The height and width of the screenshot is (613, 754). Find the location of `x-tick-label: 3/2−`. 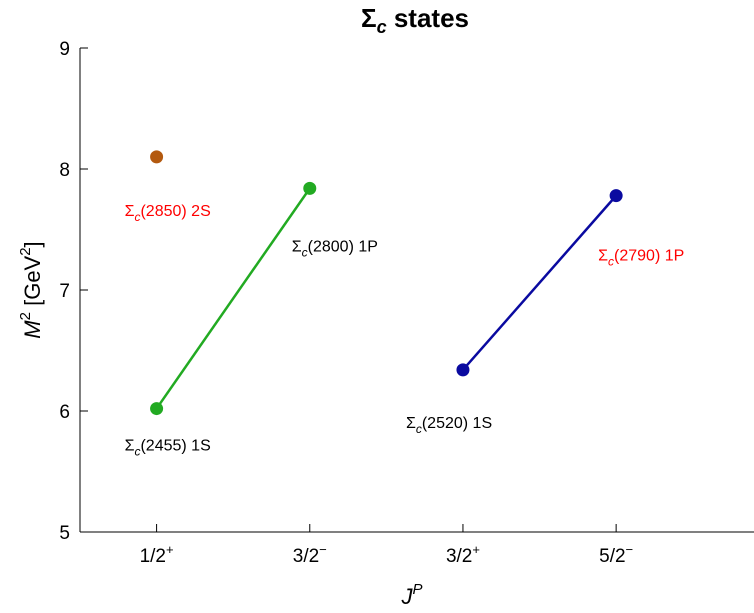

x-tick-label: 3/2− is located at coordinates (310, 554).